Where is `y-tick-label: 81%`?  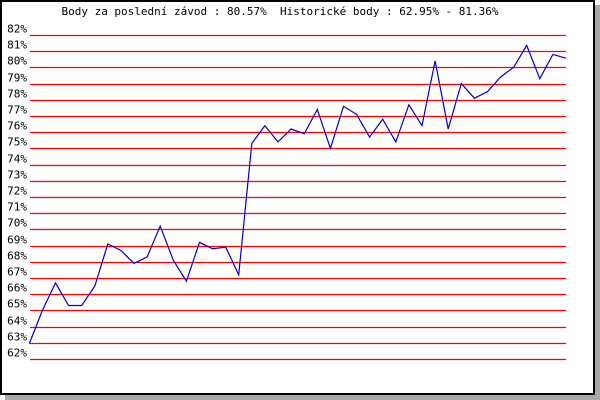
y-tick-label: 81% is located at coordinates (17, 45).